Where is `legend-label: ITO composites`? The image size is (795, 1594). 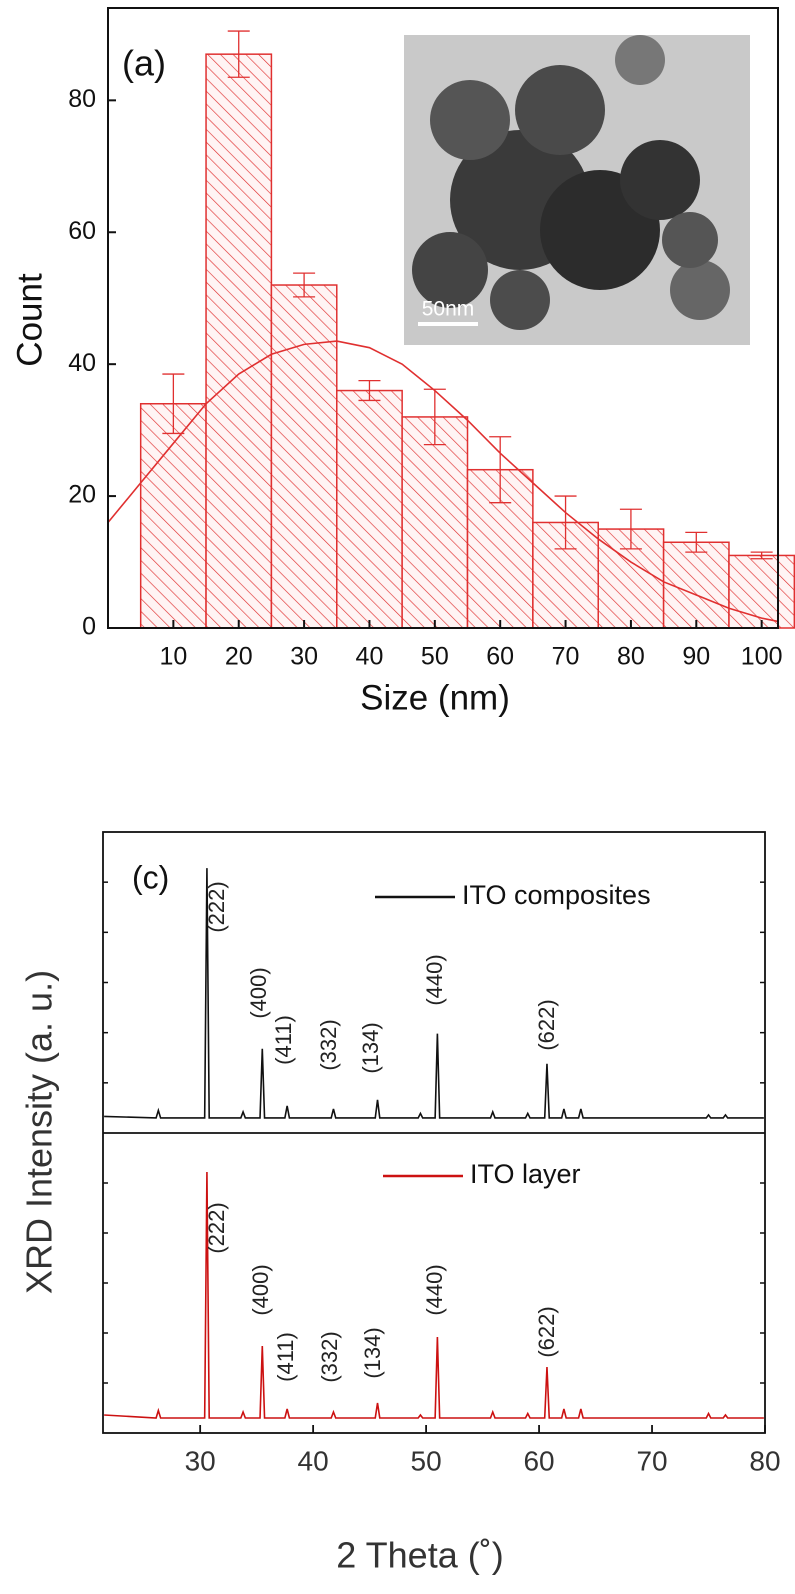
legend-label: ITO composites is located at coordinates (556, 895).